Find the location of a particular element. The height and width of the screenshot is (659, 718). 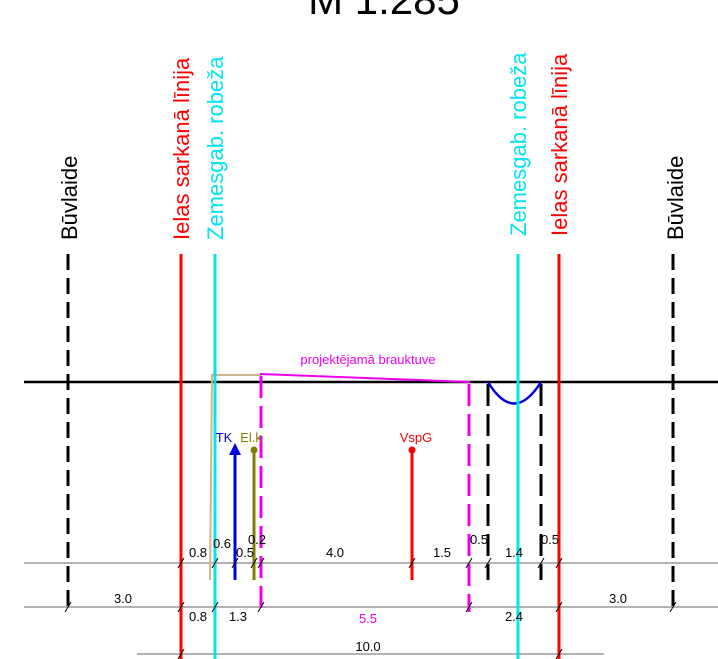

road-surface is located at coordinates (365, 378).